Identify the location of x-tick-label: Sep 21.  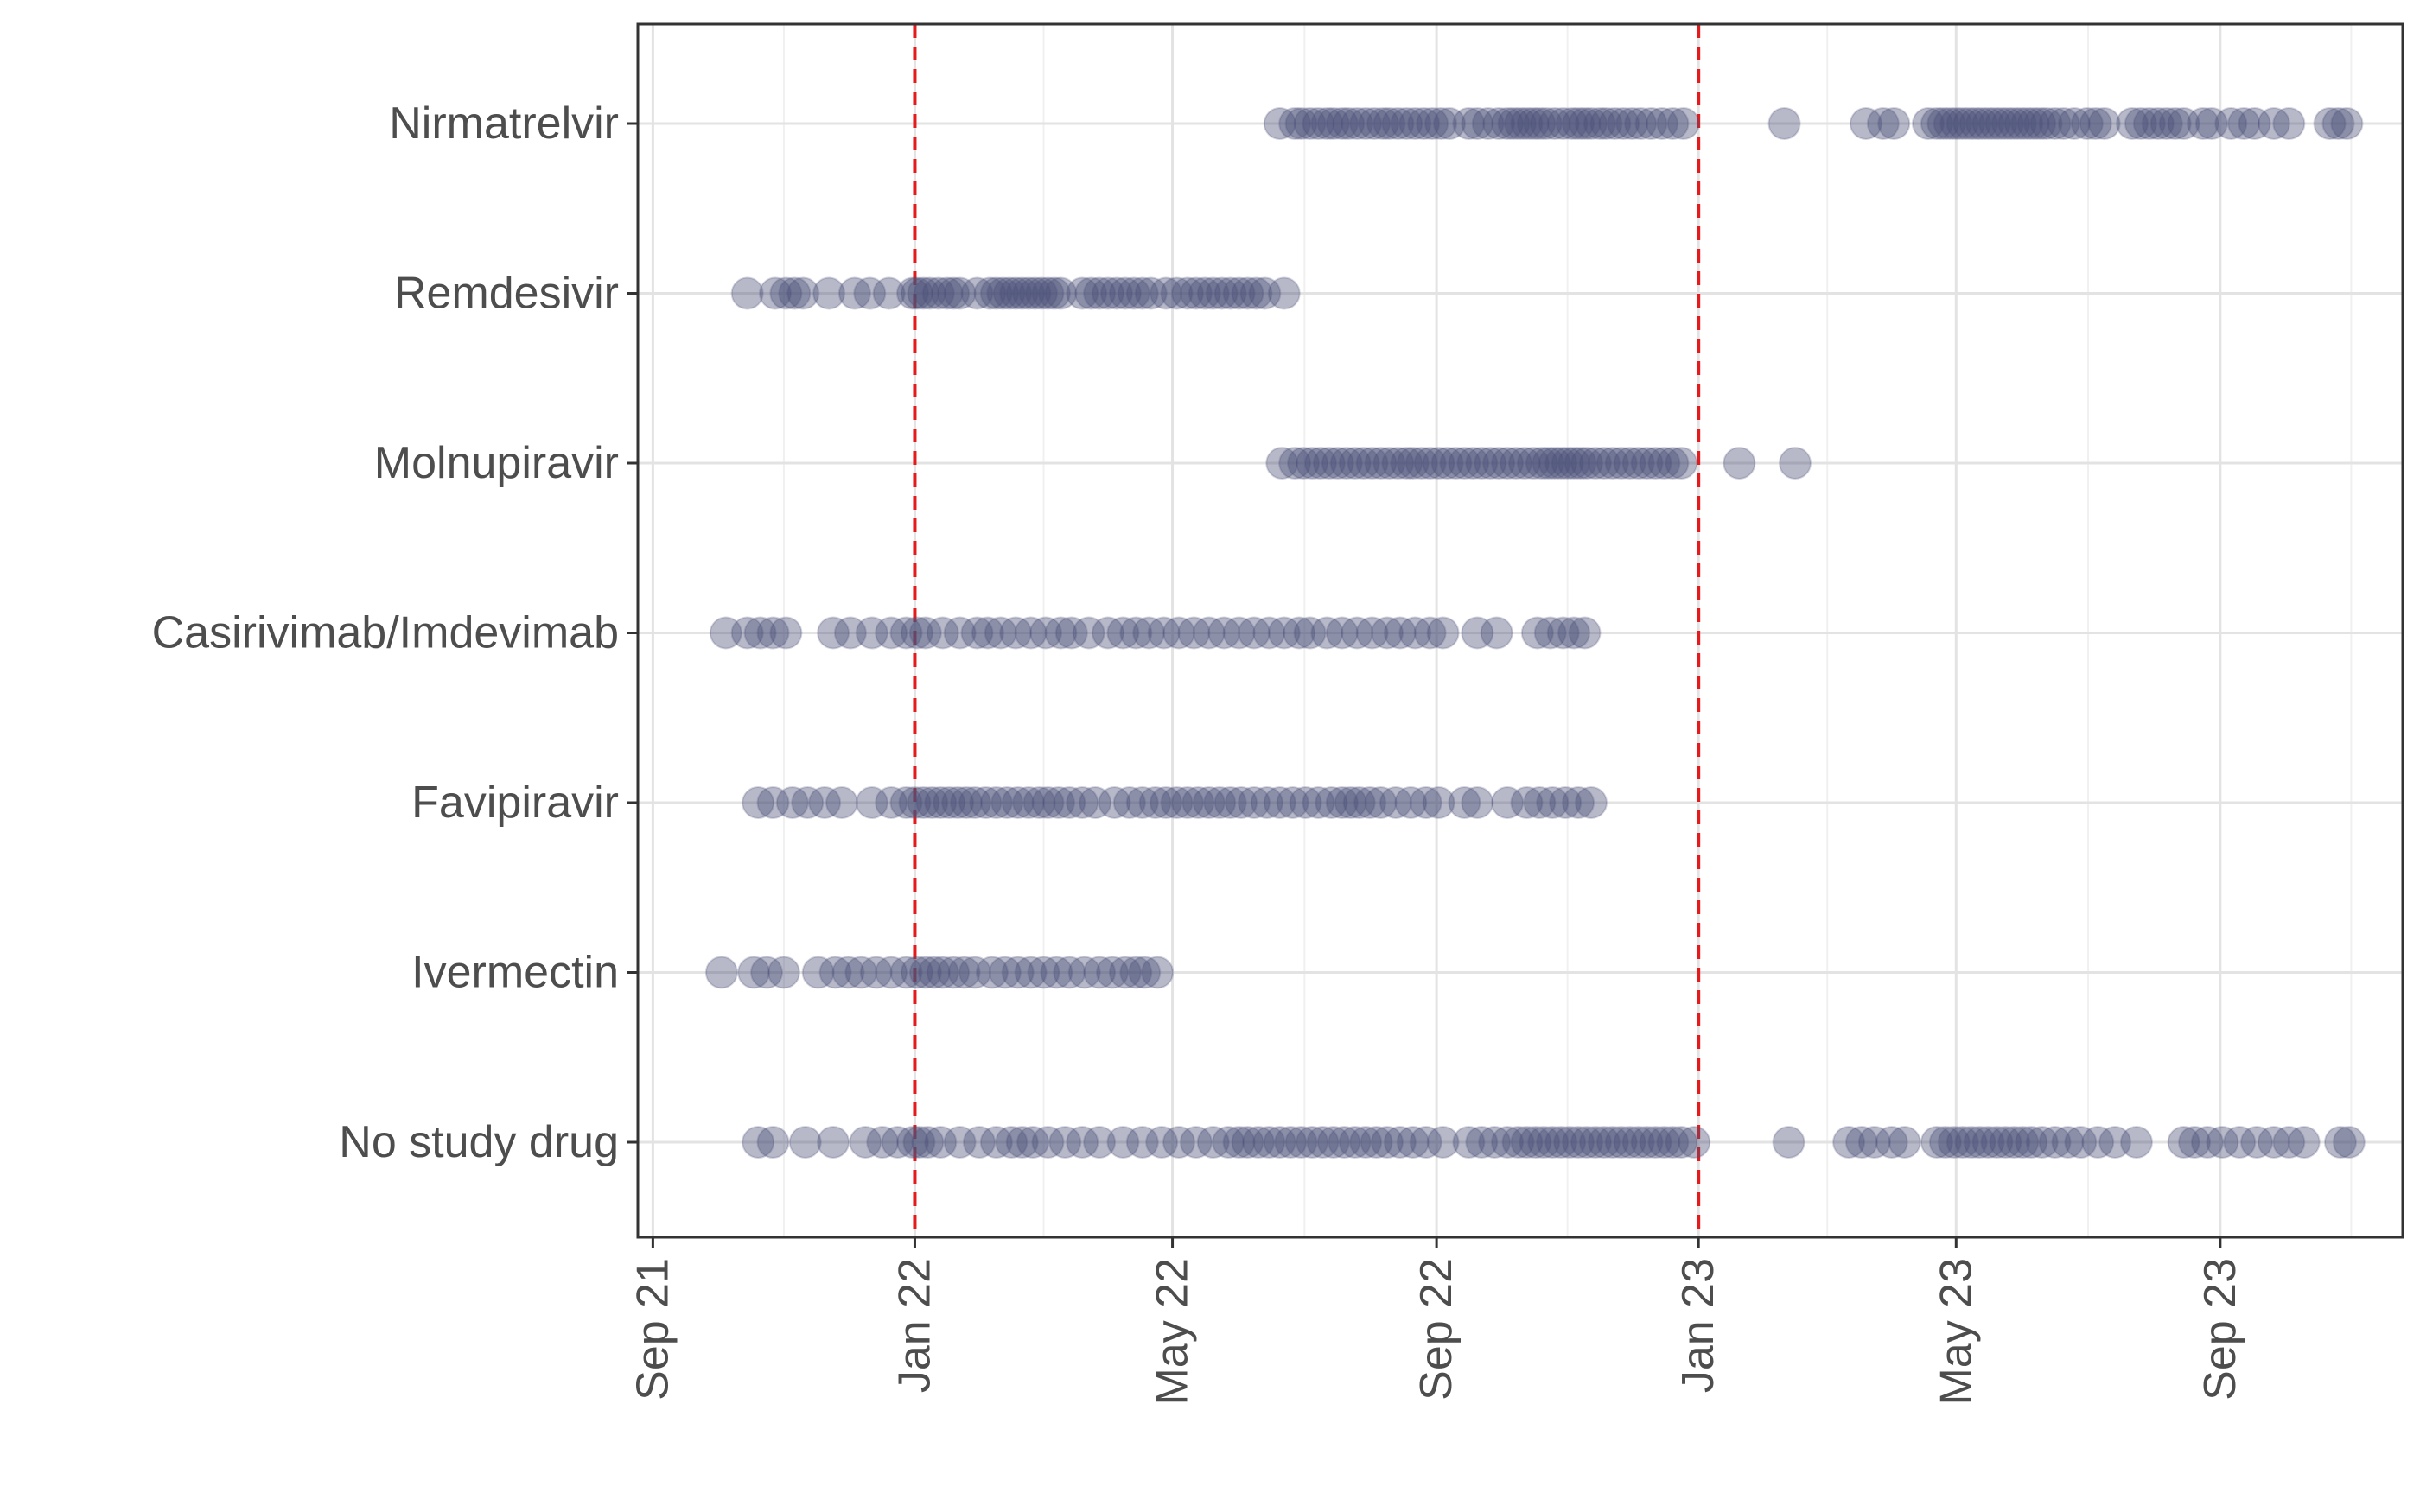
(652, 1329).